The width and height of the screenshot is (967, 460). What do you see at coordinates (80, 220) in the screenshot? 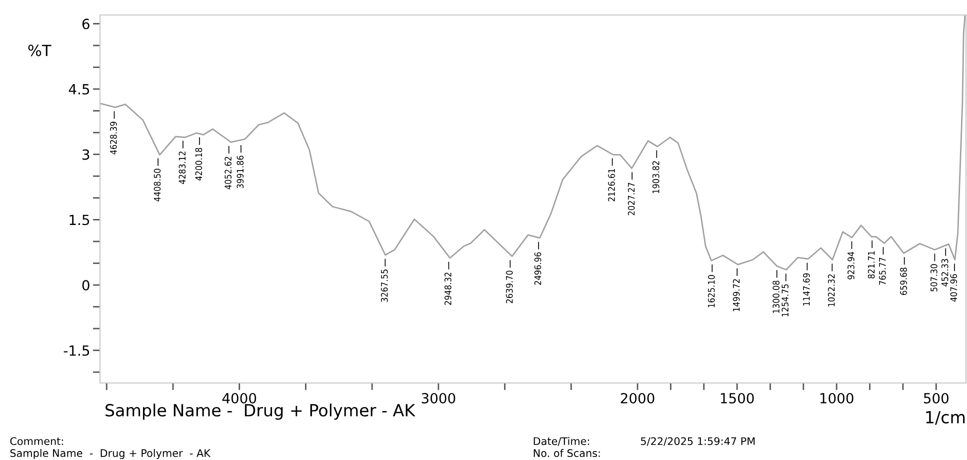
I see `y-tick-label: 1.5` at bounding box center [80, 220].